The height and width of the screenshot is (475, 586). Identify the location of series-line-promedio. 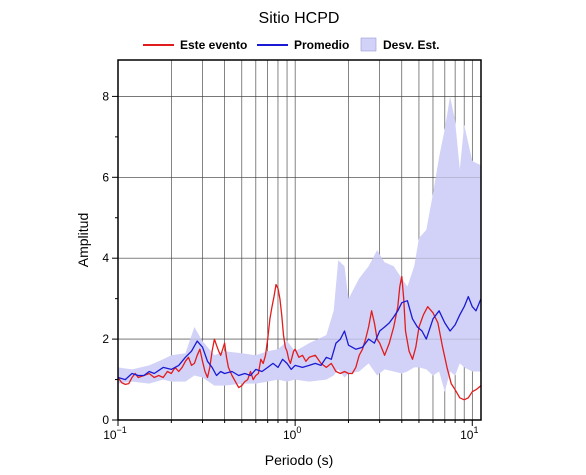
(299, 338).